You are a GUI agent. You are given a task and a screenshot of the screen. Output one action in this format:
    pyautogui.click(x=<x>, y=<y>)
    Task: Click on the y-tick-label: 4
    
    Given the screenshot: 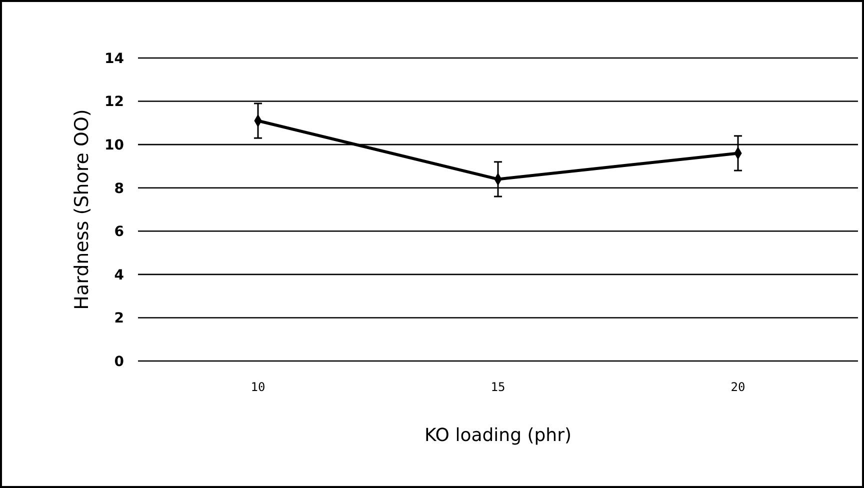 What is the action you would take?
    pyautogui.click(x=119, y=275)
    